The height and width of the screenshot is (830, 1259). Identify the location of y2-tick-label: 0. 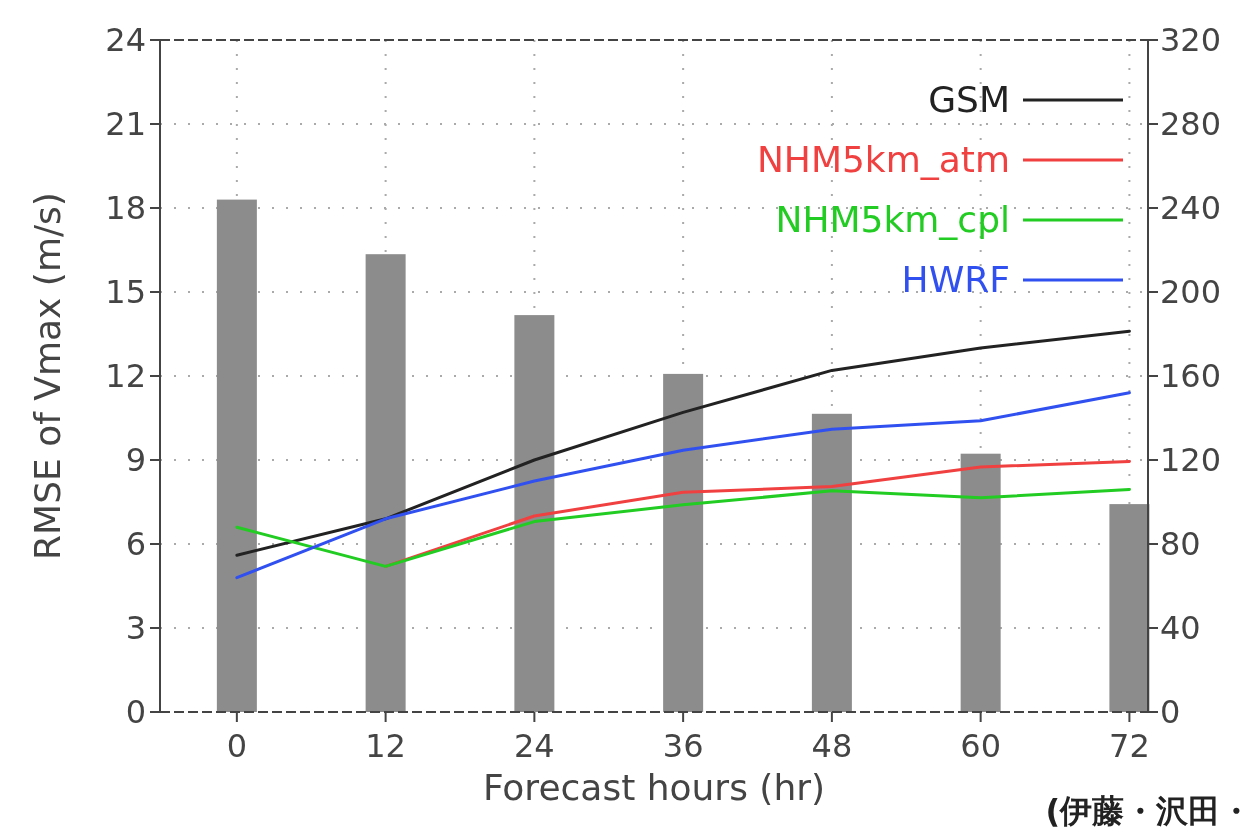
(1170, 712).